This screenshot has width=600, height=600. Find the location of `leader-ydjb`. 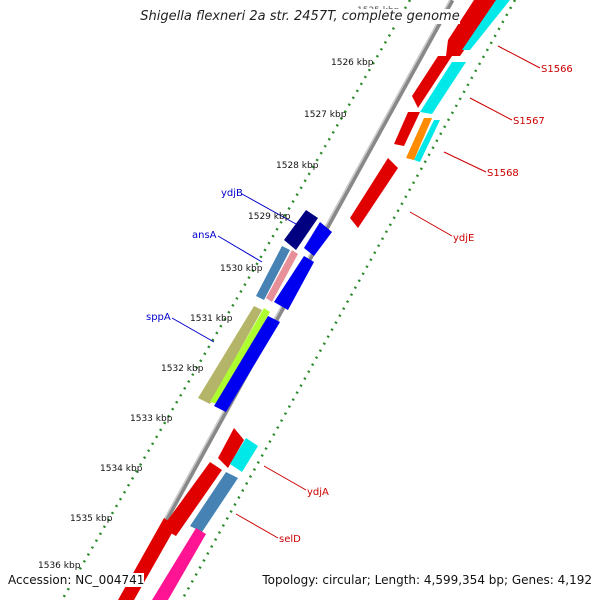

leader-ydjb is located at coordinates (269, 209).